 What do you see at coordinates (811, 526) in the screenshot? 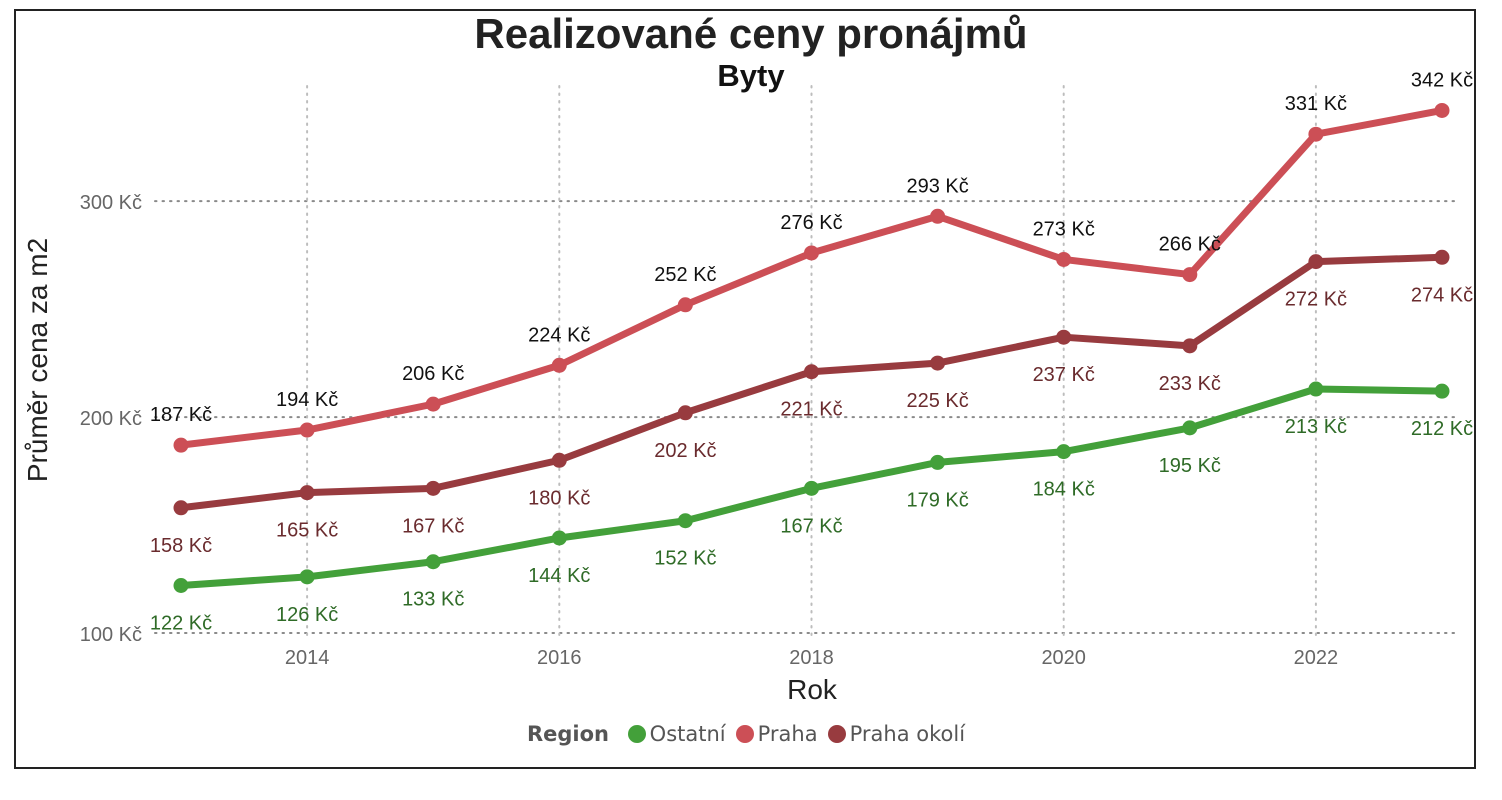
I see `data-label-ostatn-: 167 Kč` at bounding box center [811, 526].